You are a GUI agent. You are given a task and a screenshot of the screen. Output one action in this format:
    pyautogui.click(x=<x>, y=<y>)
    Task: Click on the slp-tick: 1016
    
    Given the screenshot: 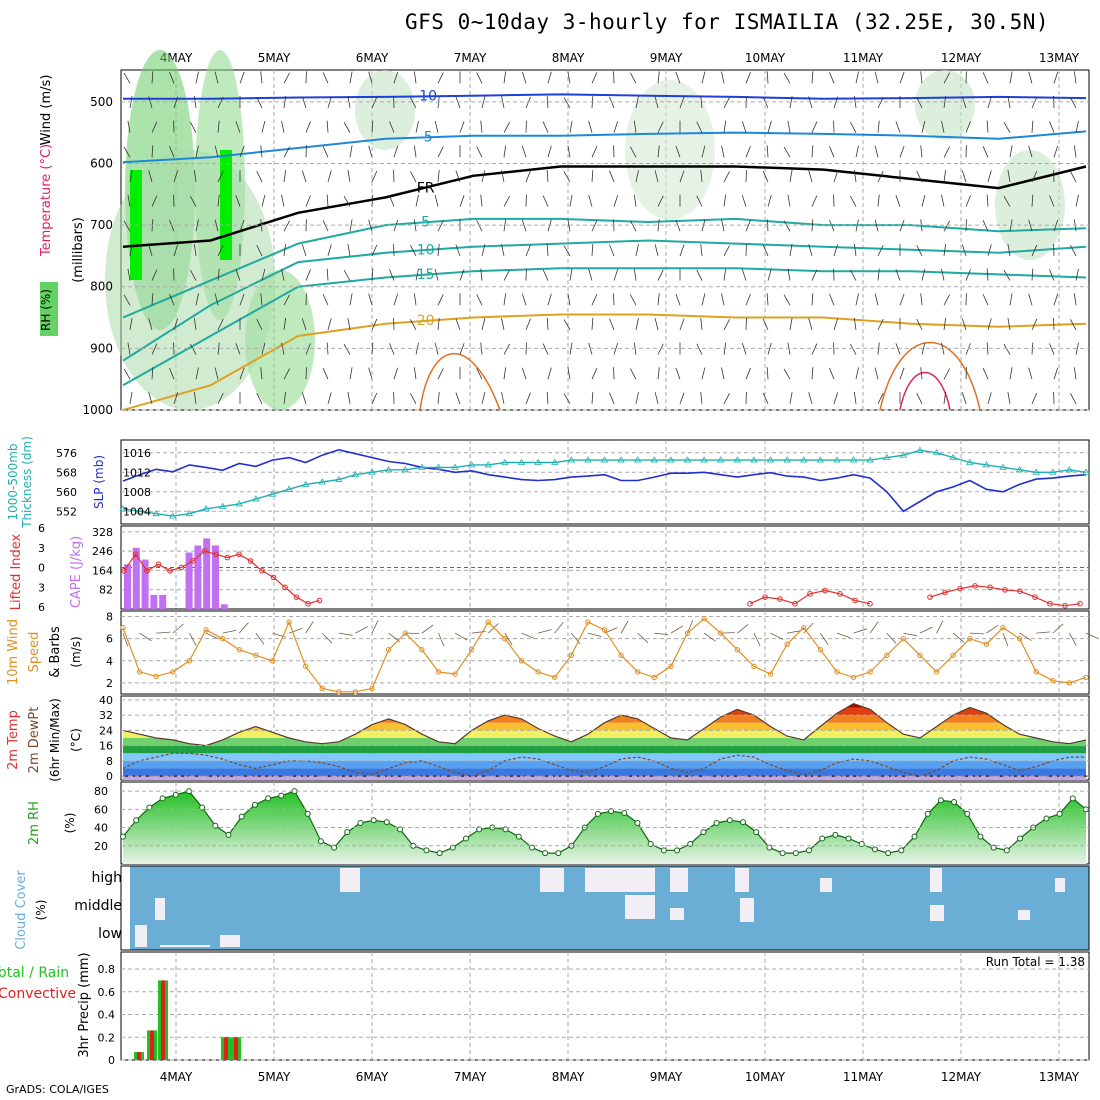 What is the action you would take?
    pyautogui.click(x=137, y=453)
    